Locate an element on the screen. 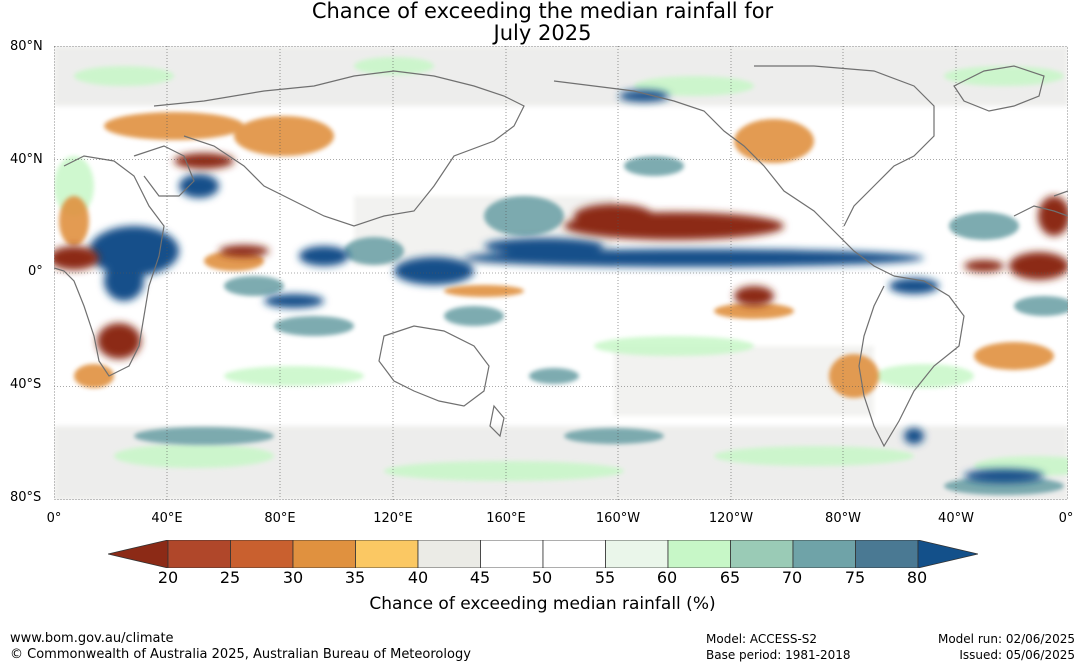  lon-label-80w: 80°W is located at coordinates (843, 518).